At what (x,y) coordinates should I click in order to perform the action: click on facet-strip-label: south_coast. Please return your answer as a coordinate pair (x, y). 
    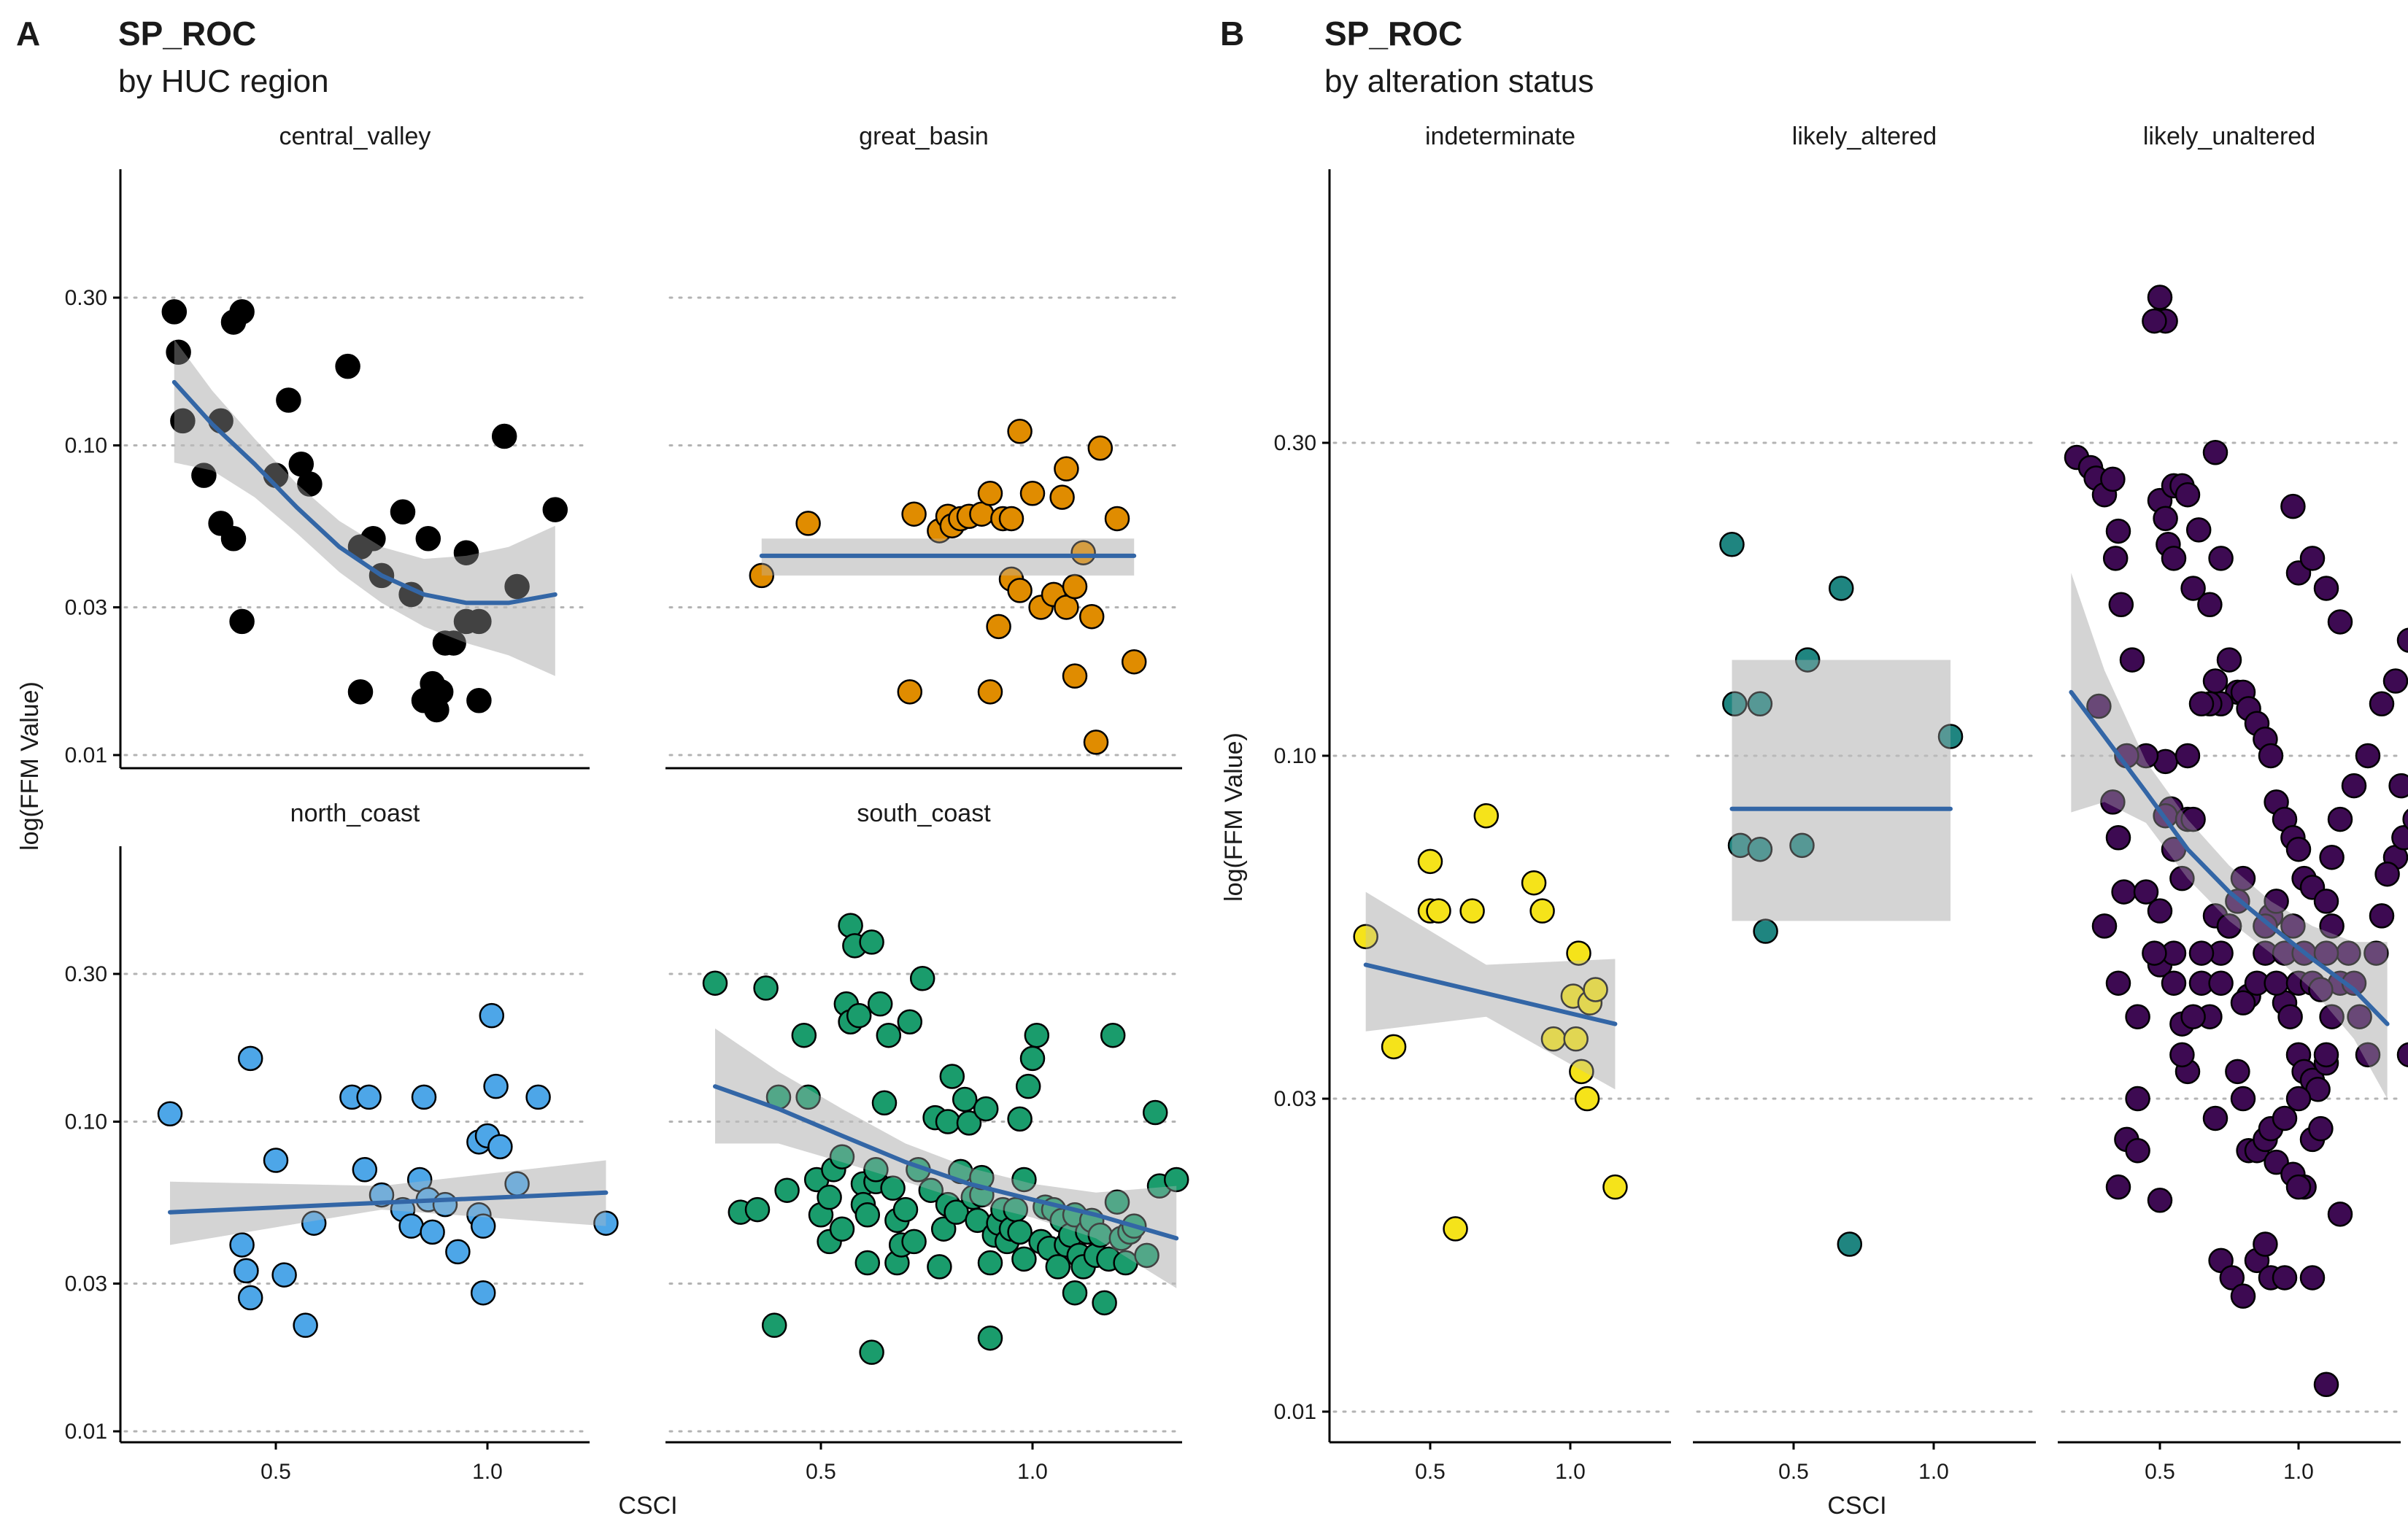
    Looking at the image, I should click on (924, 814).